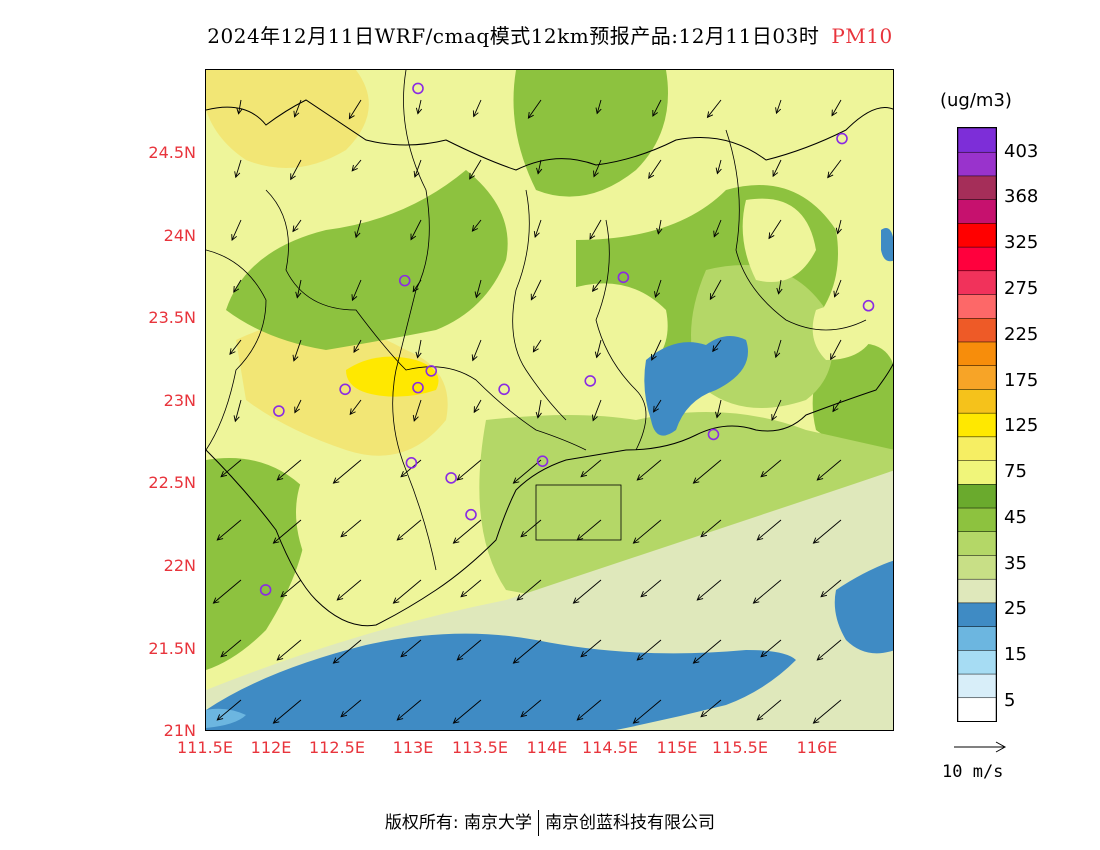  Describe the element at coordinates (179, 400) in the screenshot. I see `lat-tick-label: 23N` at that location.